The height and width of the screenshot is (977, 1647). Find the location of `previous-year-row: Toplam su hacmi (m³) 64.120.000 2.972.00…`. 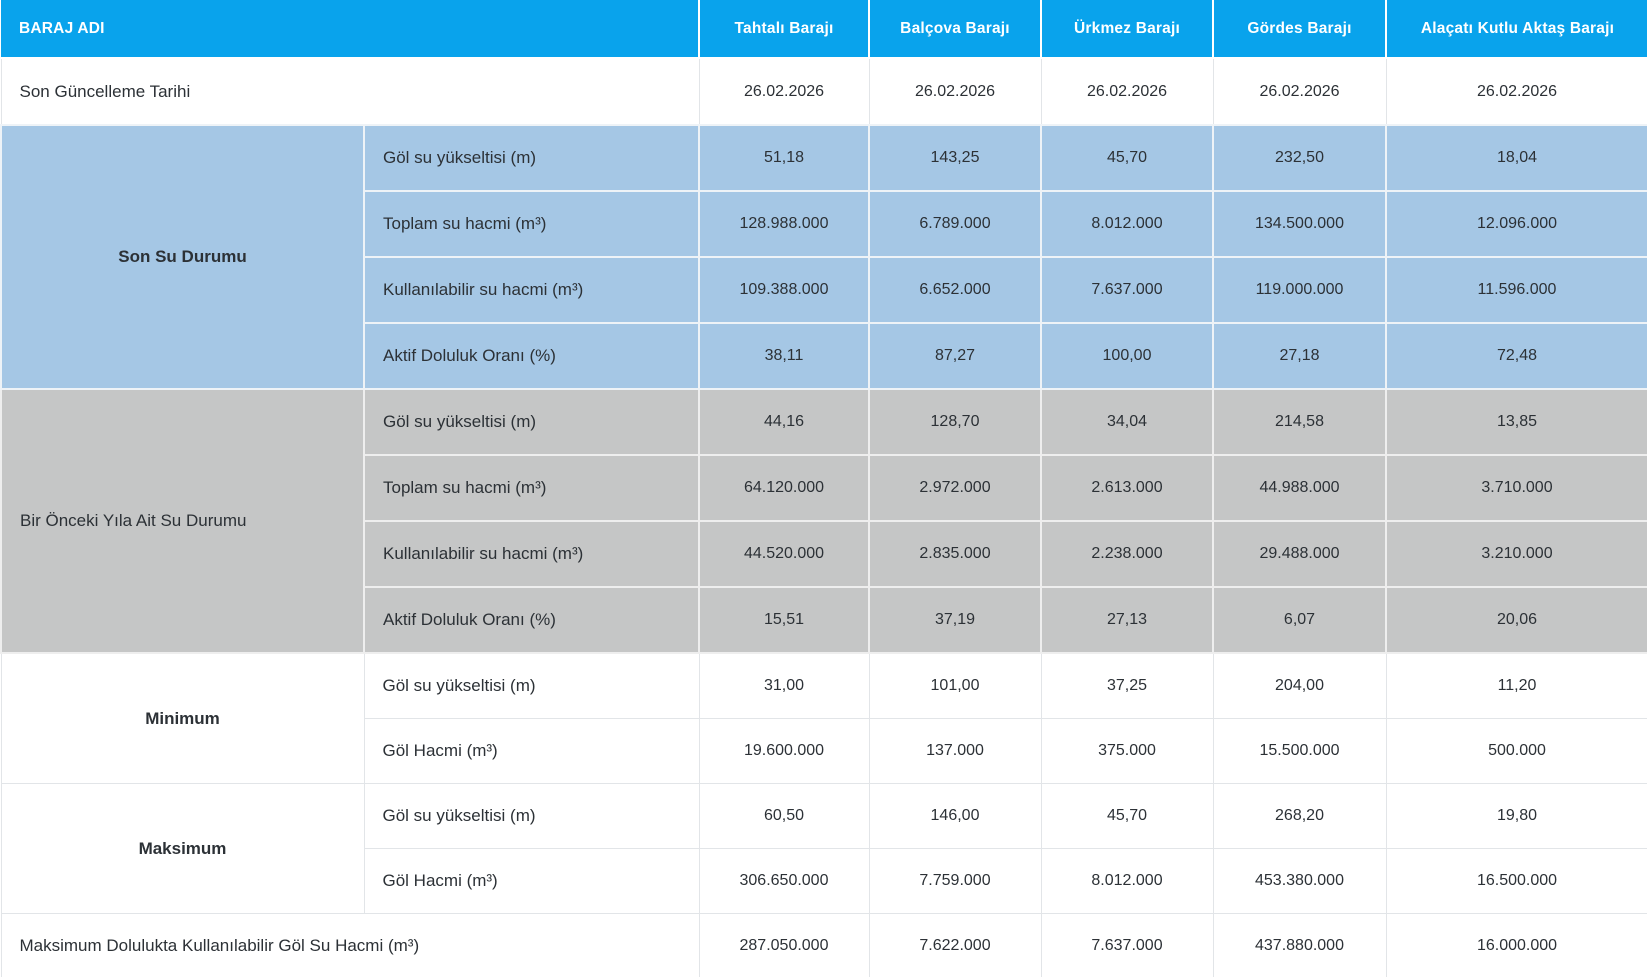

previous-year-row: Toplam su hacmi (m³) 64.120.000 2.972.00… is located at coordinates (824, 488).